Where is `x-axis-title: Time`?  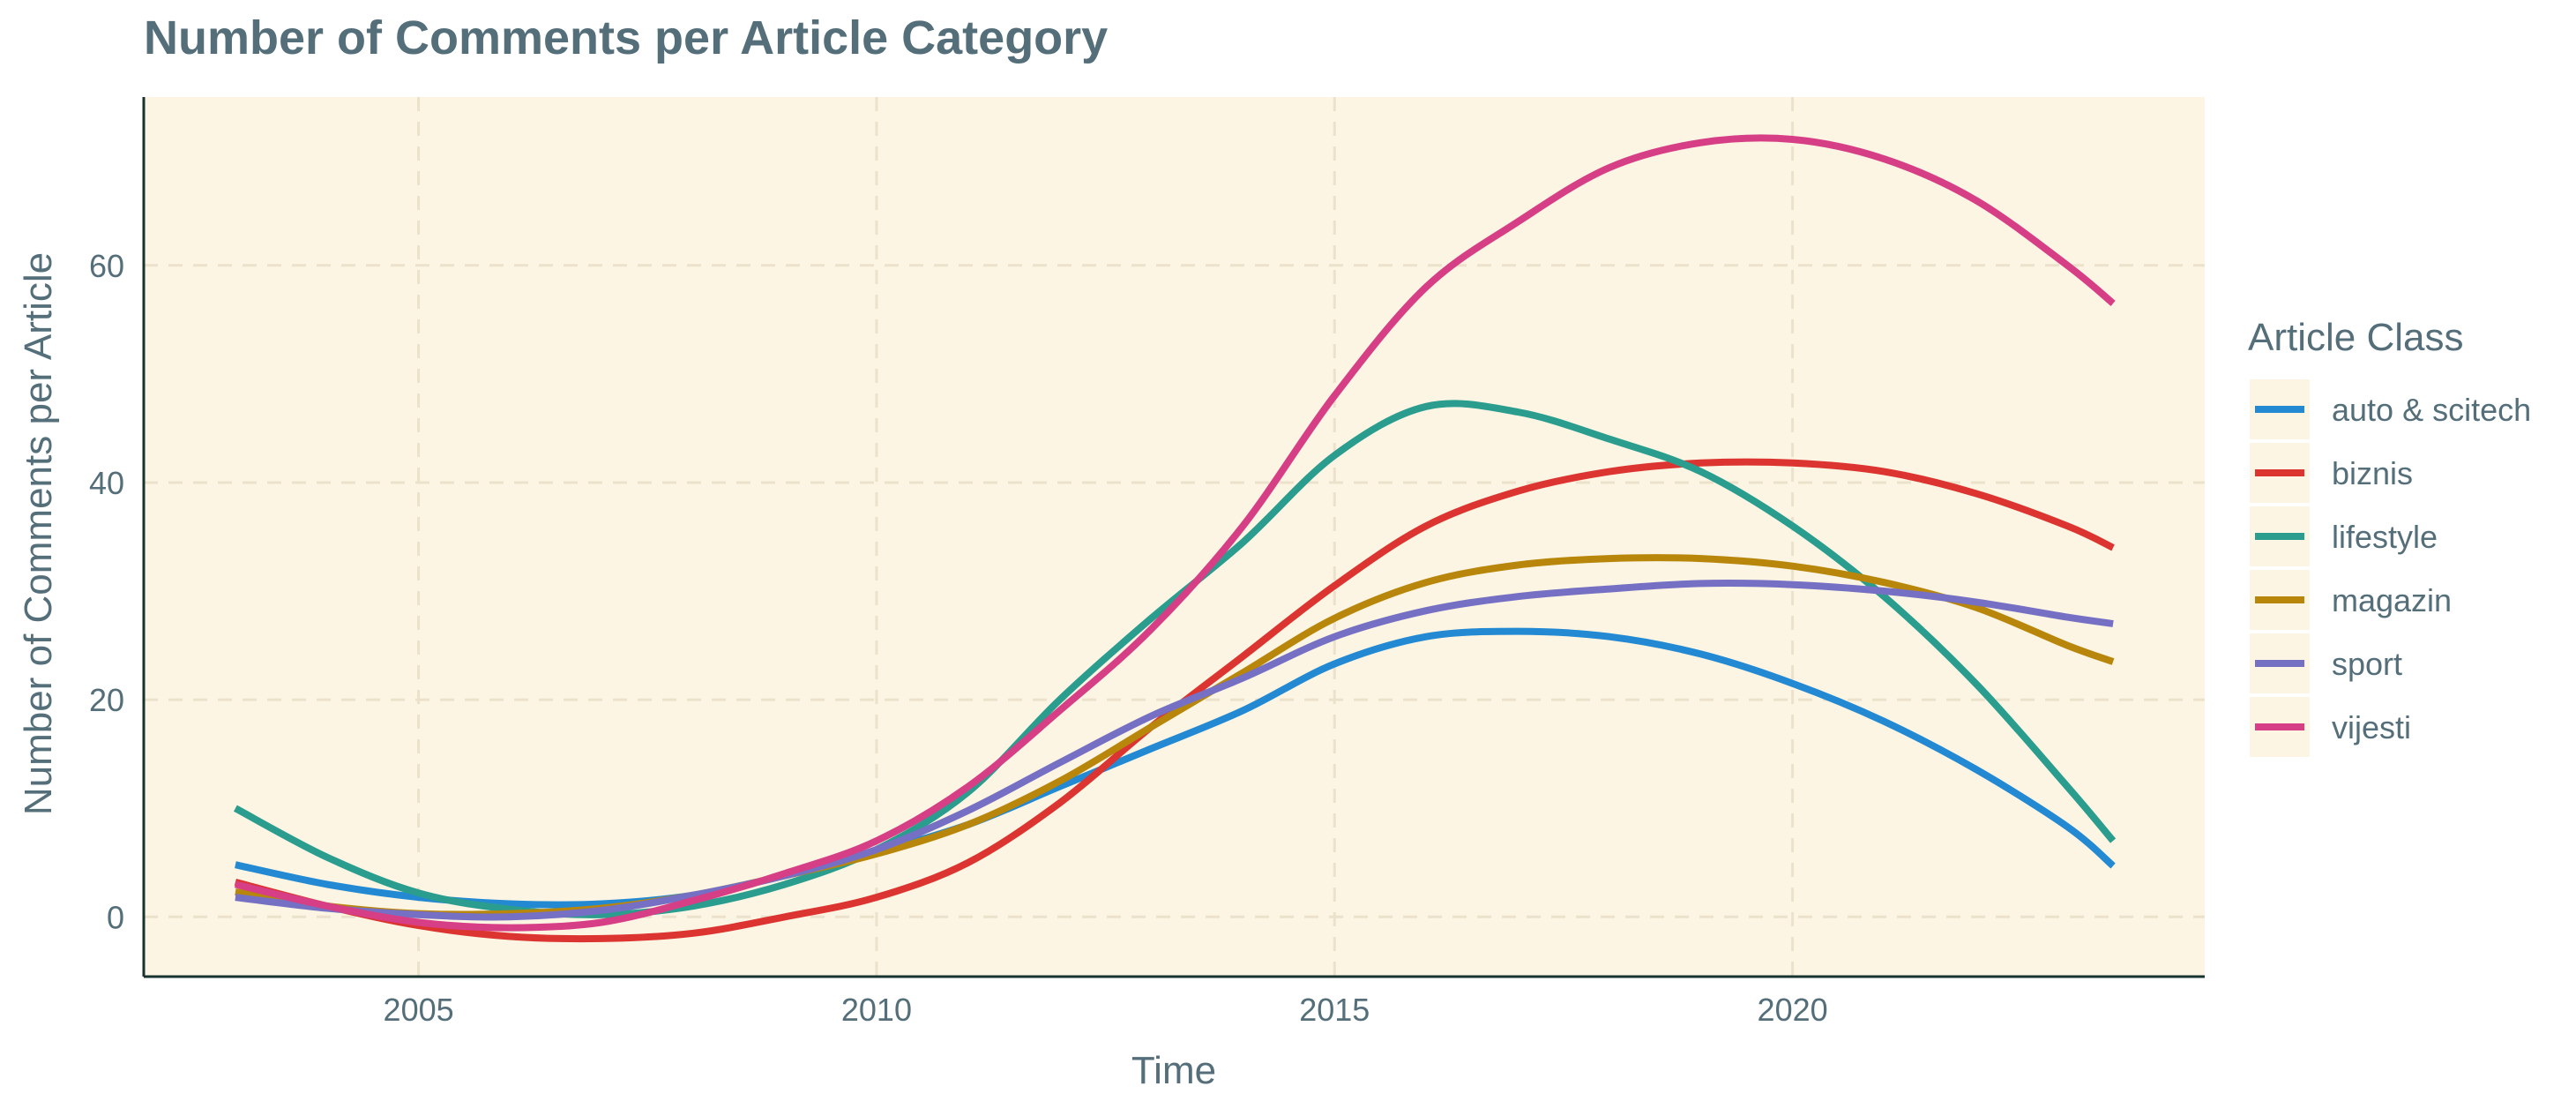
x-axis-title: Time is located at coordinates (1173, 1070).